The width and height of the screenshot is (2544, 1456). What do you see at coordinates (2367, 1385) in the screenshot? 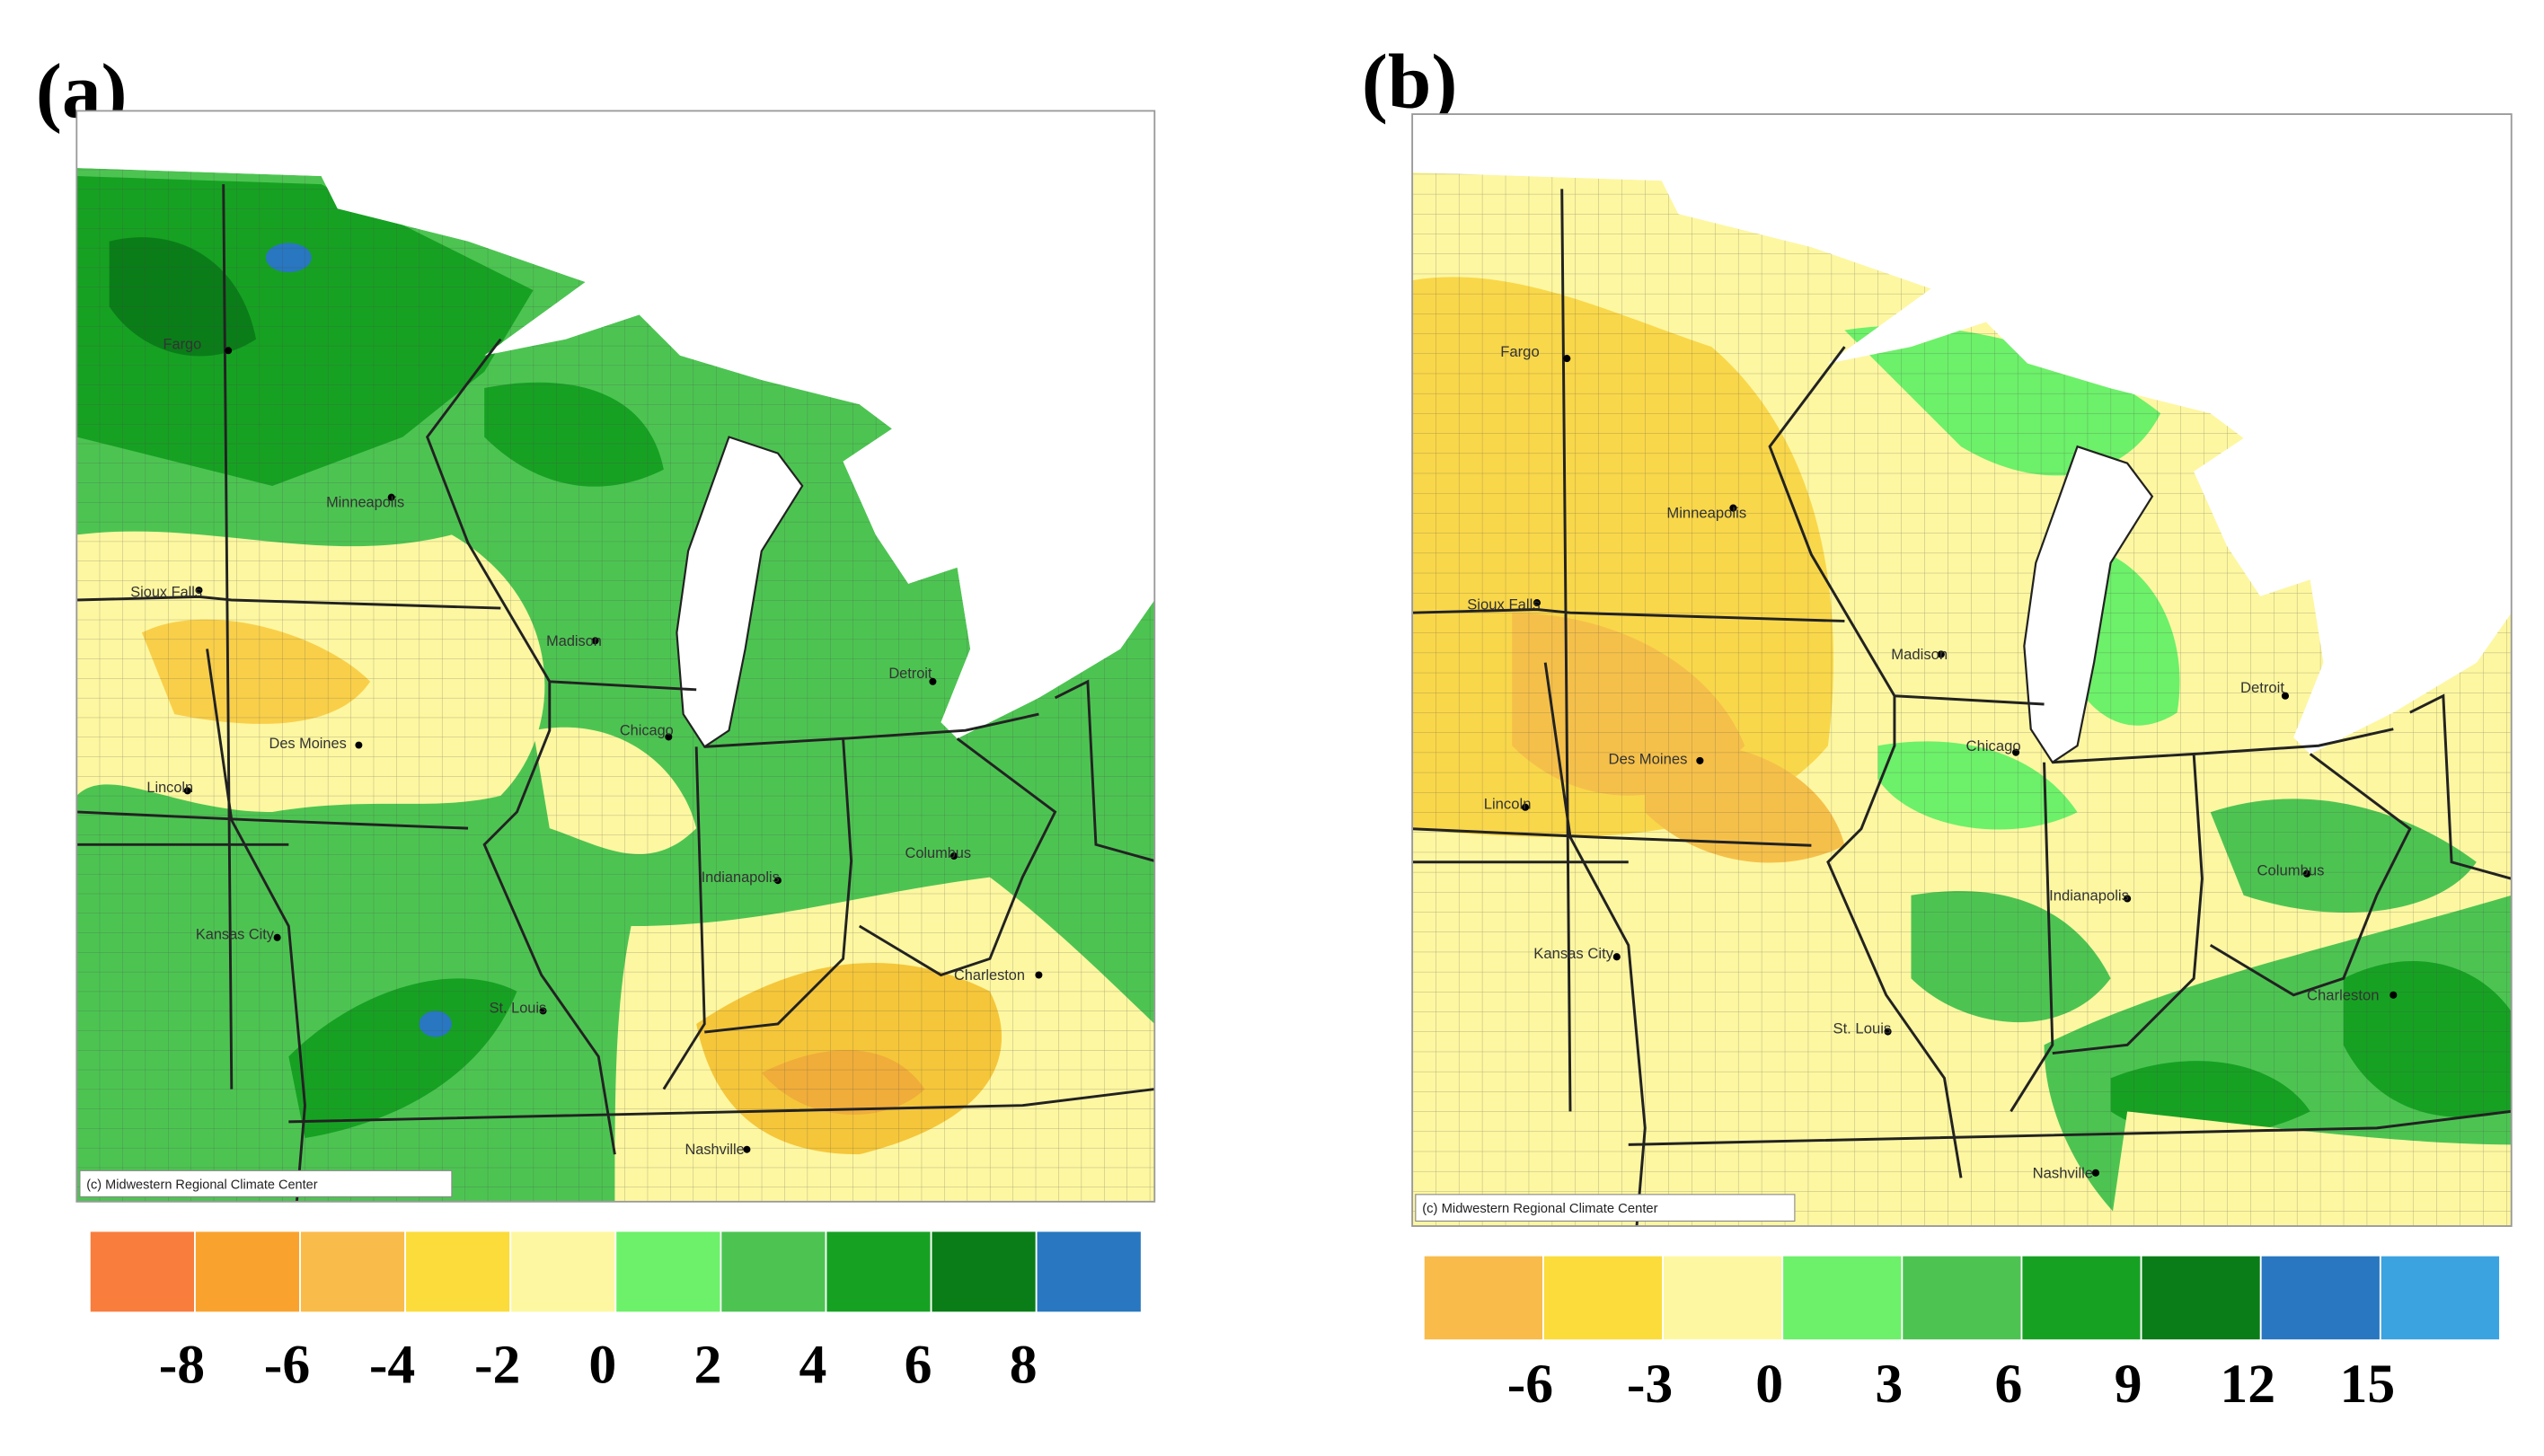
I see `legend-tick-label: 15` at bounding box center [2367, 1385].